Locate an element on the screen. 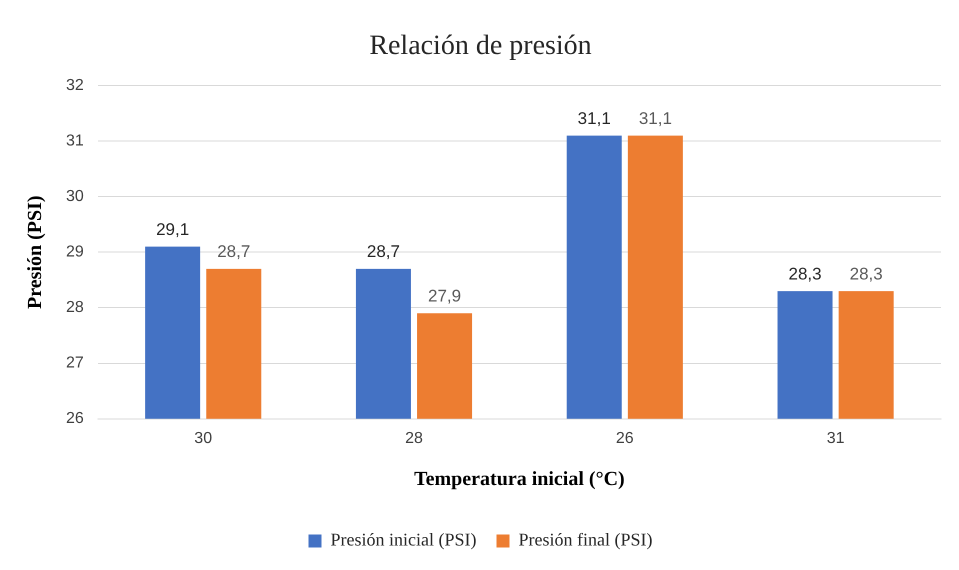  data-label: 29,1 is located at coordinates (173, 229).